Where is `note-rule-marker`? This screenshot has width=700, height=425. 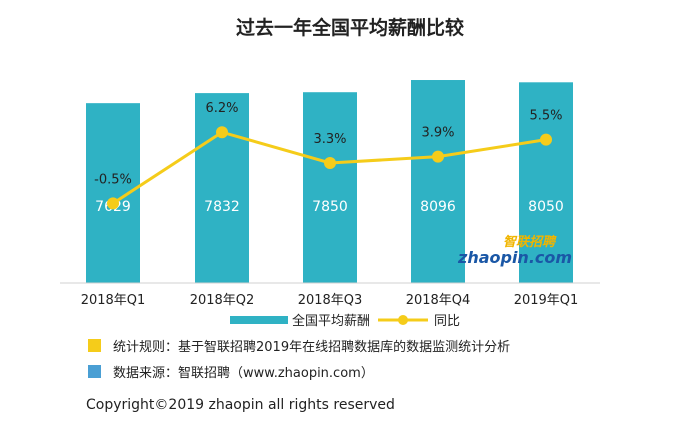 note-rule-marker is located at coordinates (94, 345).